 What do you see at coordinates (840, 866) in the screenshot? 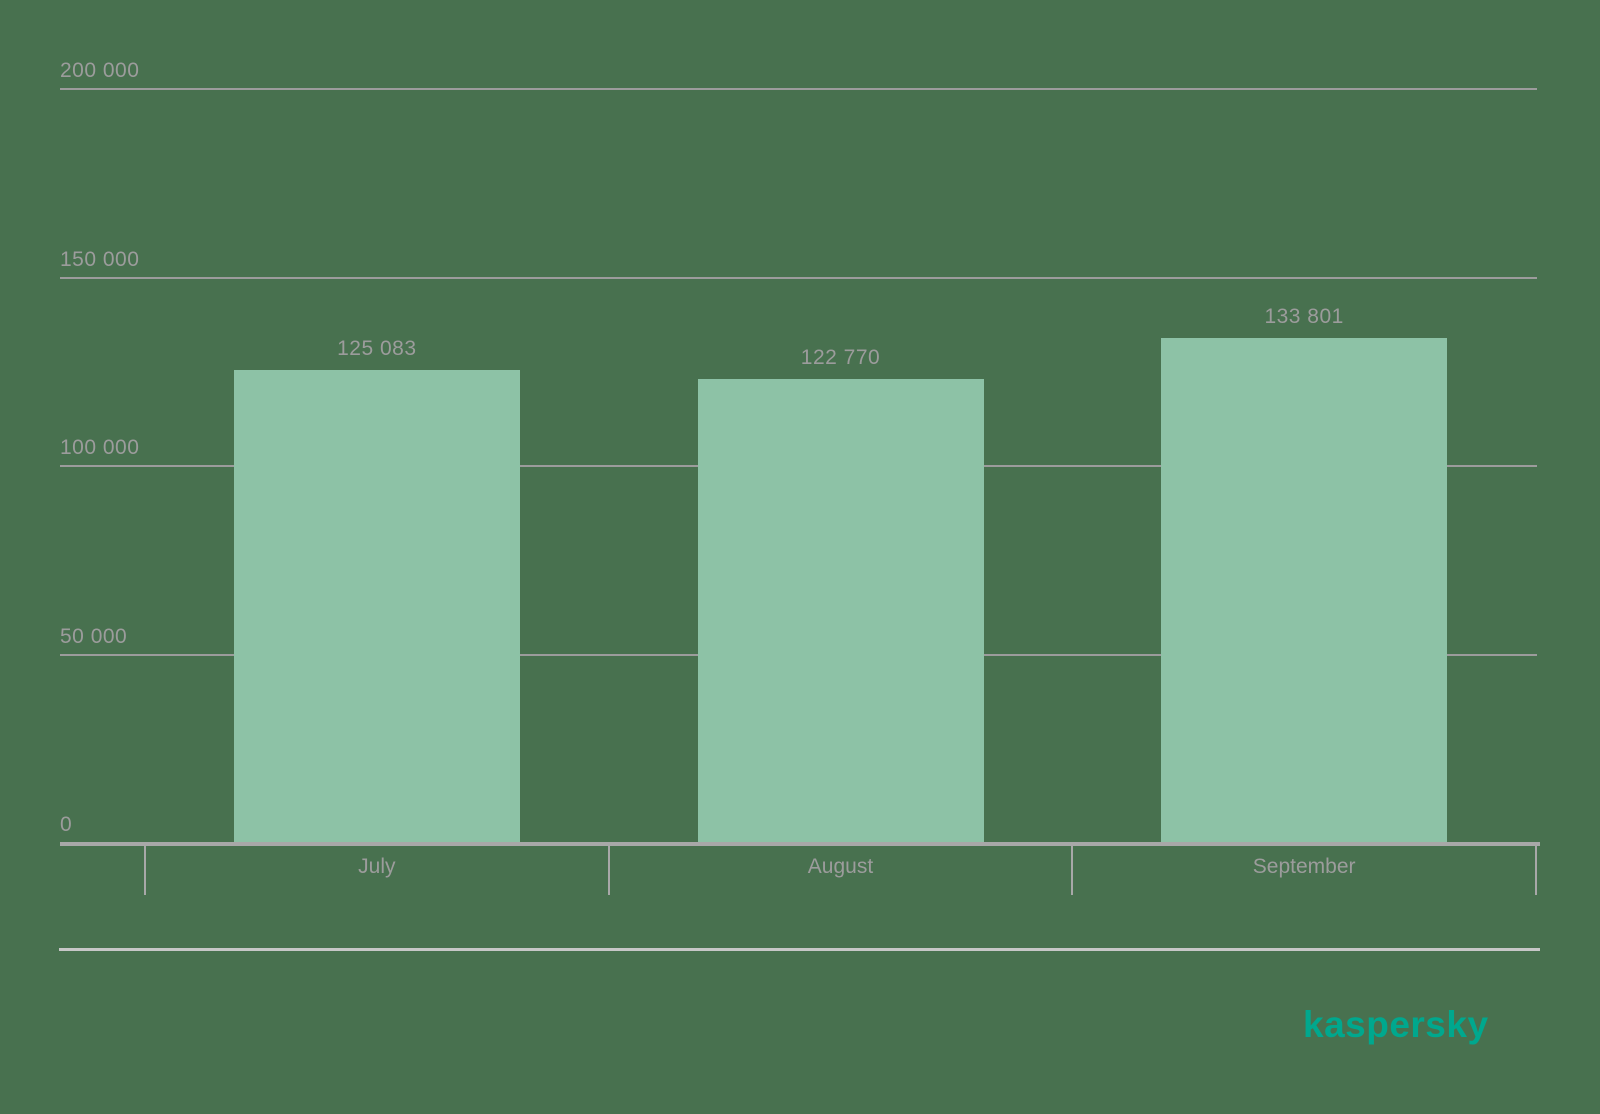
I see `category-label-august: August` at bounding box center [840, 866].